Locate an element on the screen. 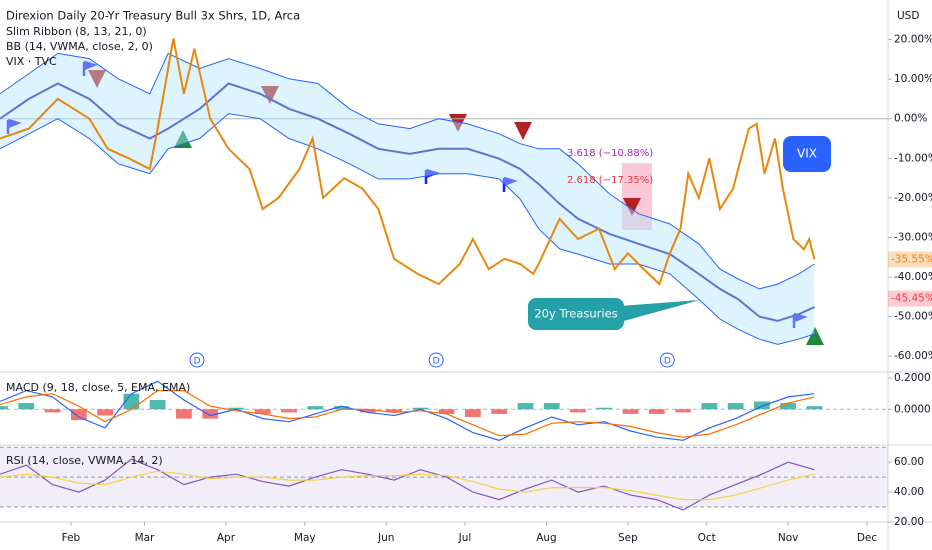 The width and height of the screenshot is (932, 550). treasuries-callout-text: 20y Treasuries is located at coordinates (575, 314).